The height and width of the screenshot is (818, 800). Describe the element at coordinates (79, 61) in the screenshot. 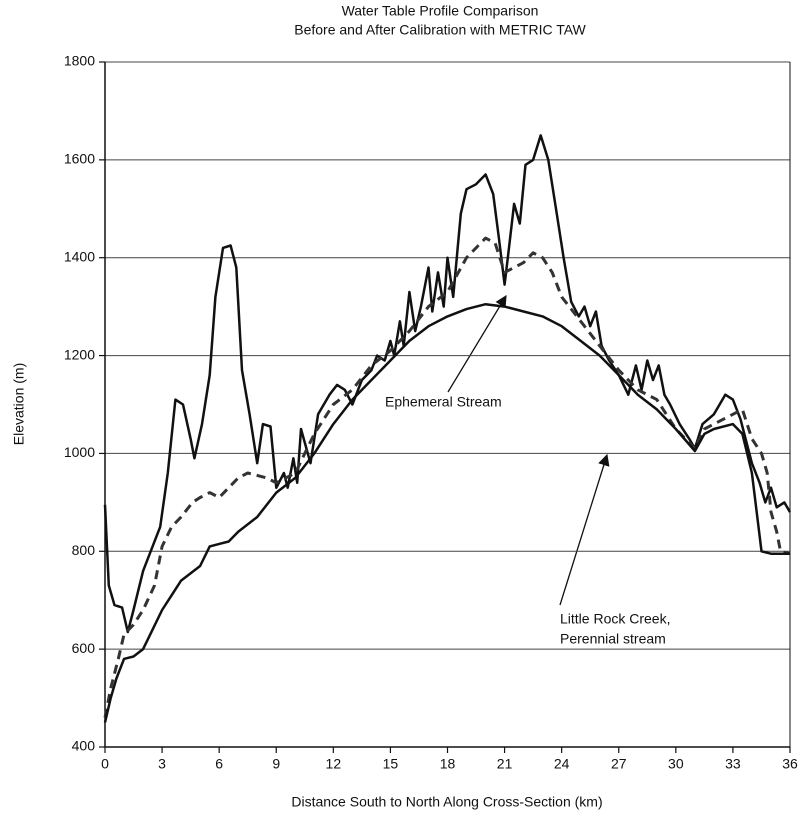

I see `y-tick-label: 1800` at that location.